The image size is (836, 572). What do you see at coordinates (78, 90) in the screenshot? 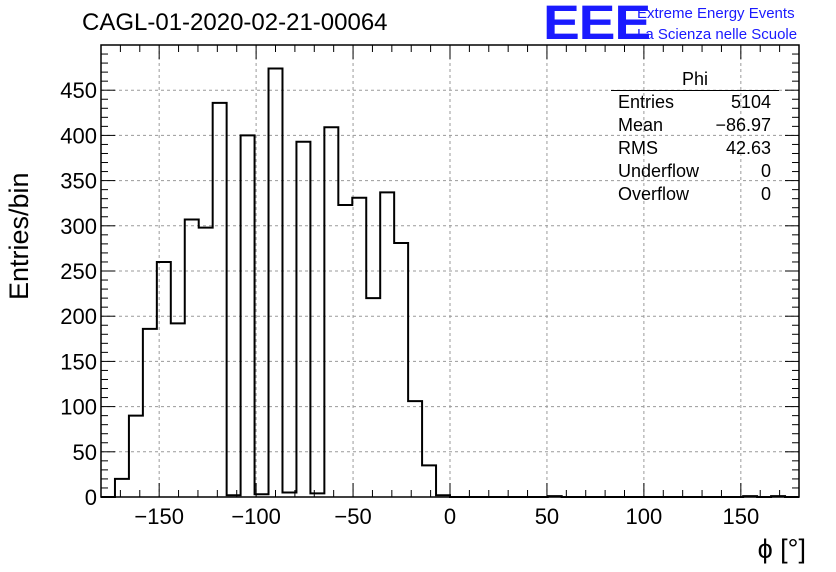
I see `y-tick-label: 450` at bounding box center [78, 90].